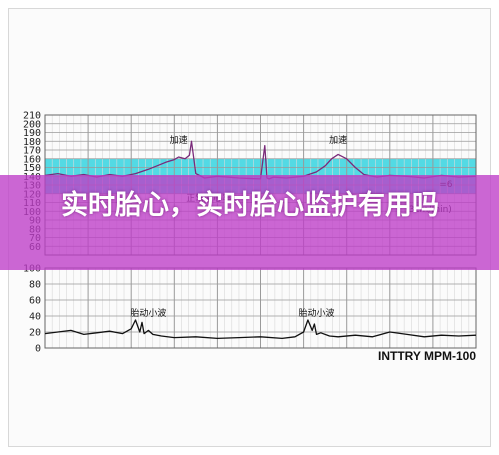 This screenshot has width=499, height=455. What do you see at coordinates (35, 317) in the screenshot?
I see `y-tick-label: 40` at bounding box center [35, 317].